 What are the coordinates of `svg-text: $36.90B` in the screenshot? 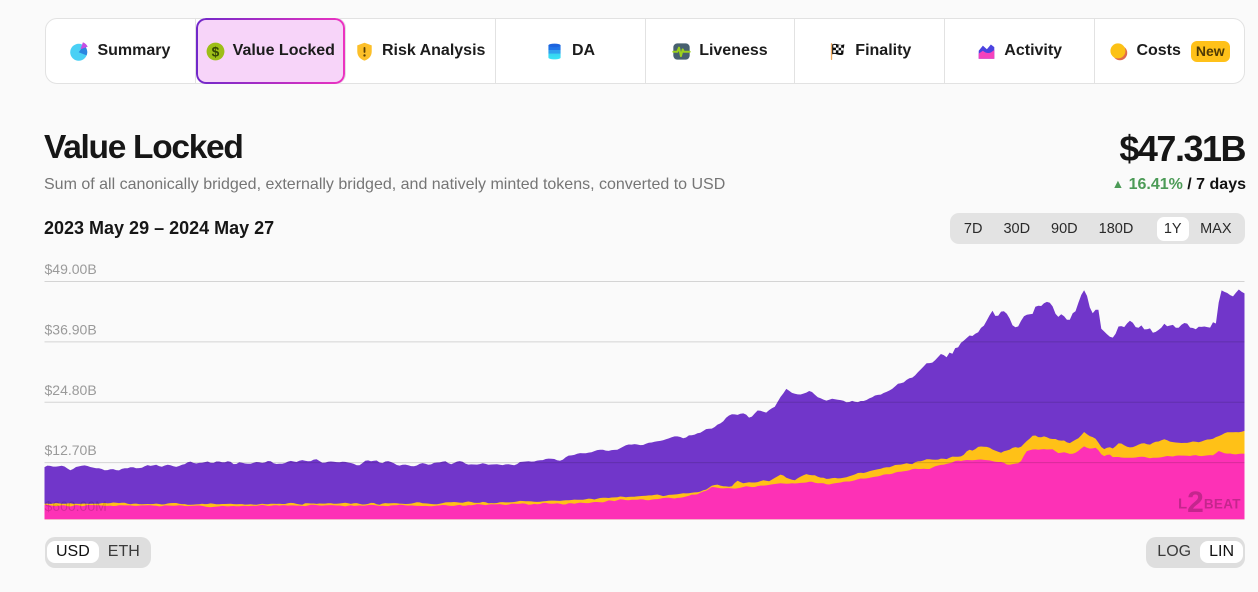 It's located at (71, 329).